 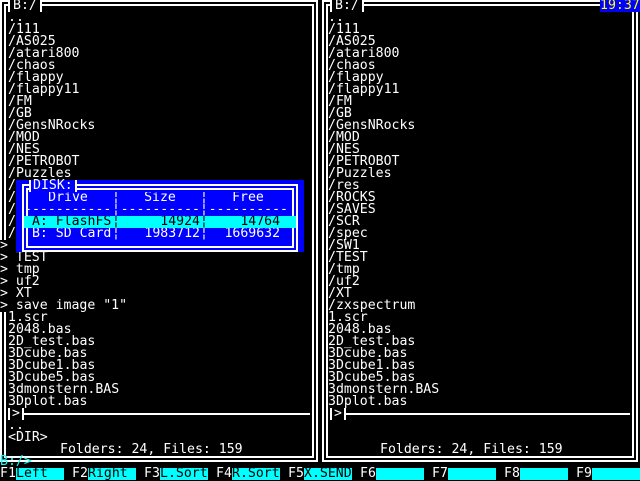 What do you see at coordinates (392, 473) in the screenshot?
I see `function-key-f6: F6` at bounding box center [392, 473].